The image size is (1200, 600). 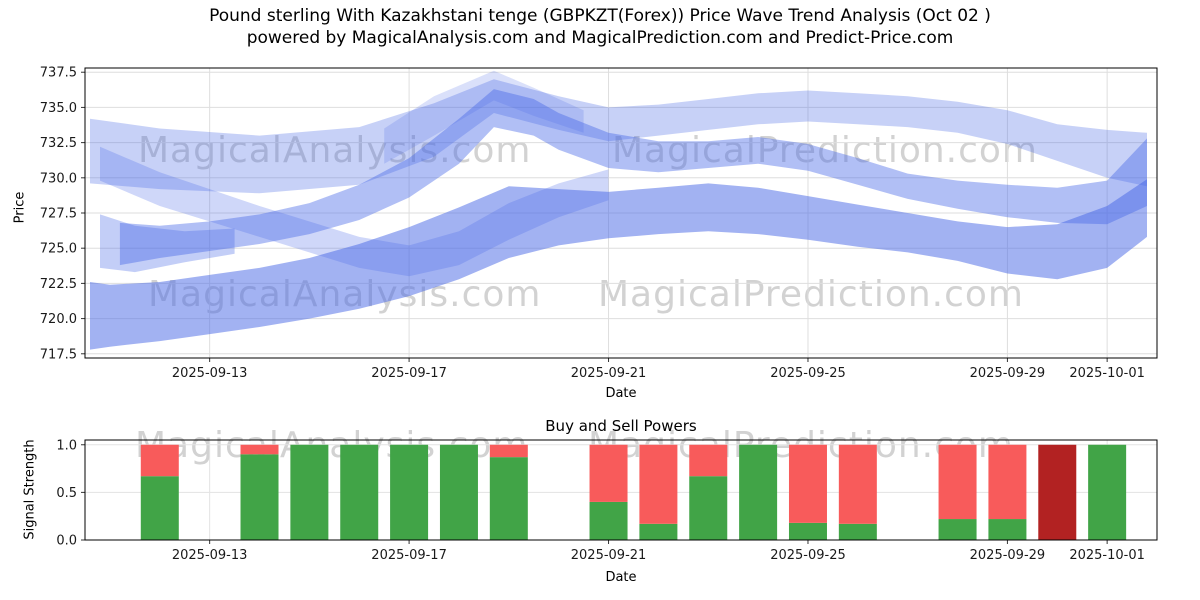 I want to click on price-x-tick-label: 2025-10-01, so click(x=1107, y=373).